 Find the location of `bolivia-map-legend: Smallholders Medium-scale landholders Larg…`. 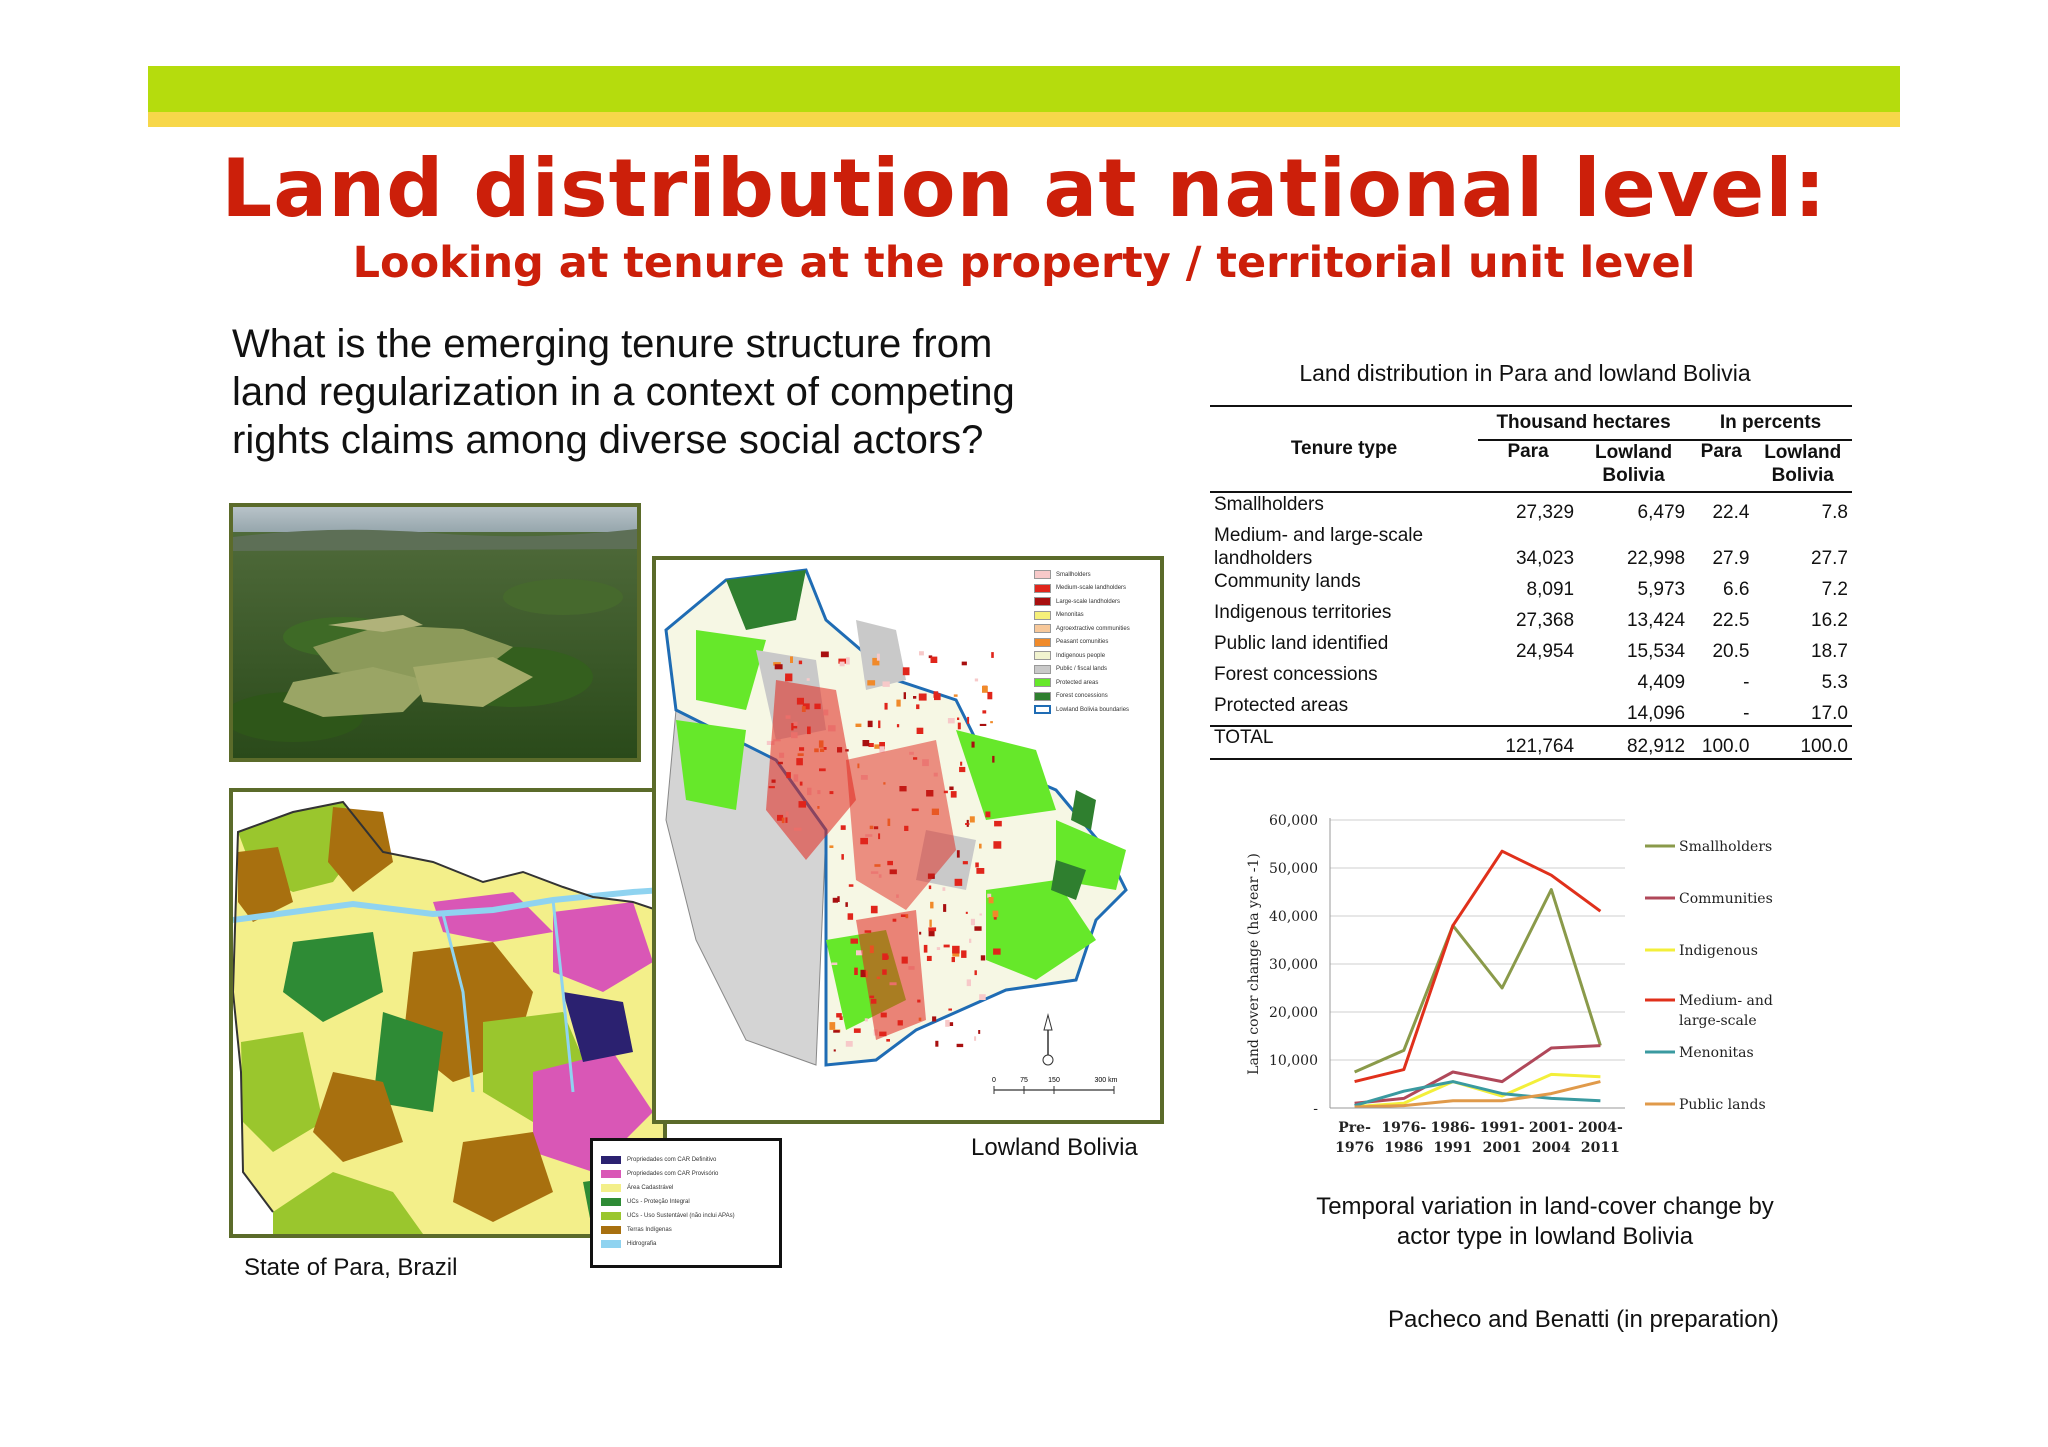

bolivia-map-legend: Smallholders Medium-scale landholders Larg… is located at coordinates (1094, 642).